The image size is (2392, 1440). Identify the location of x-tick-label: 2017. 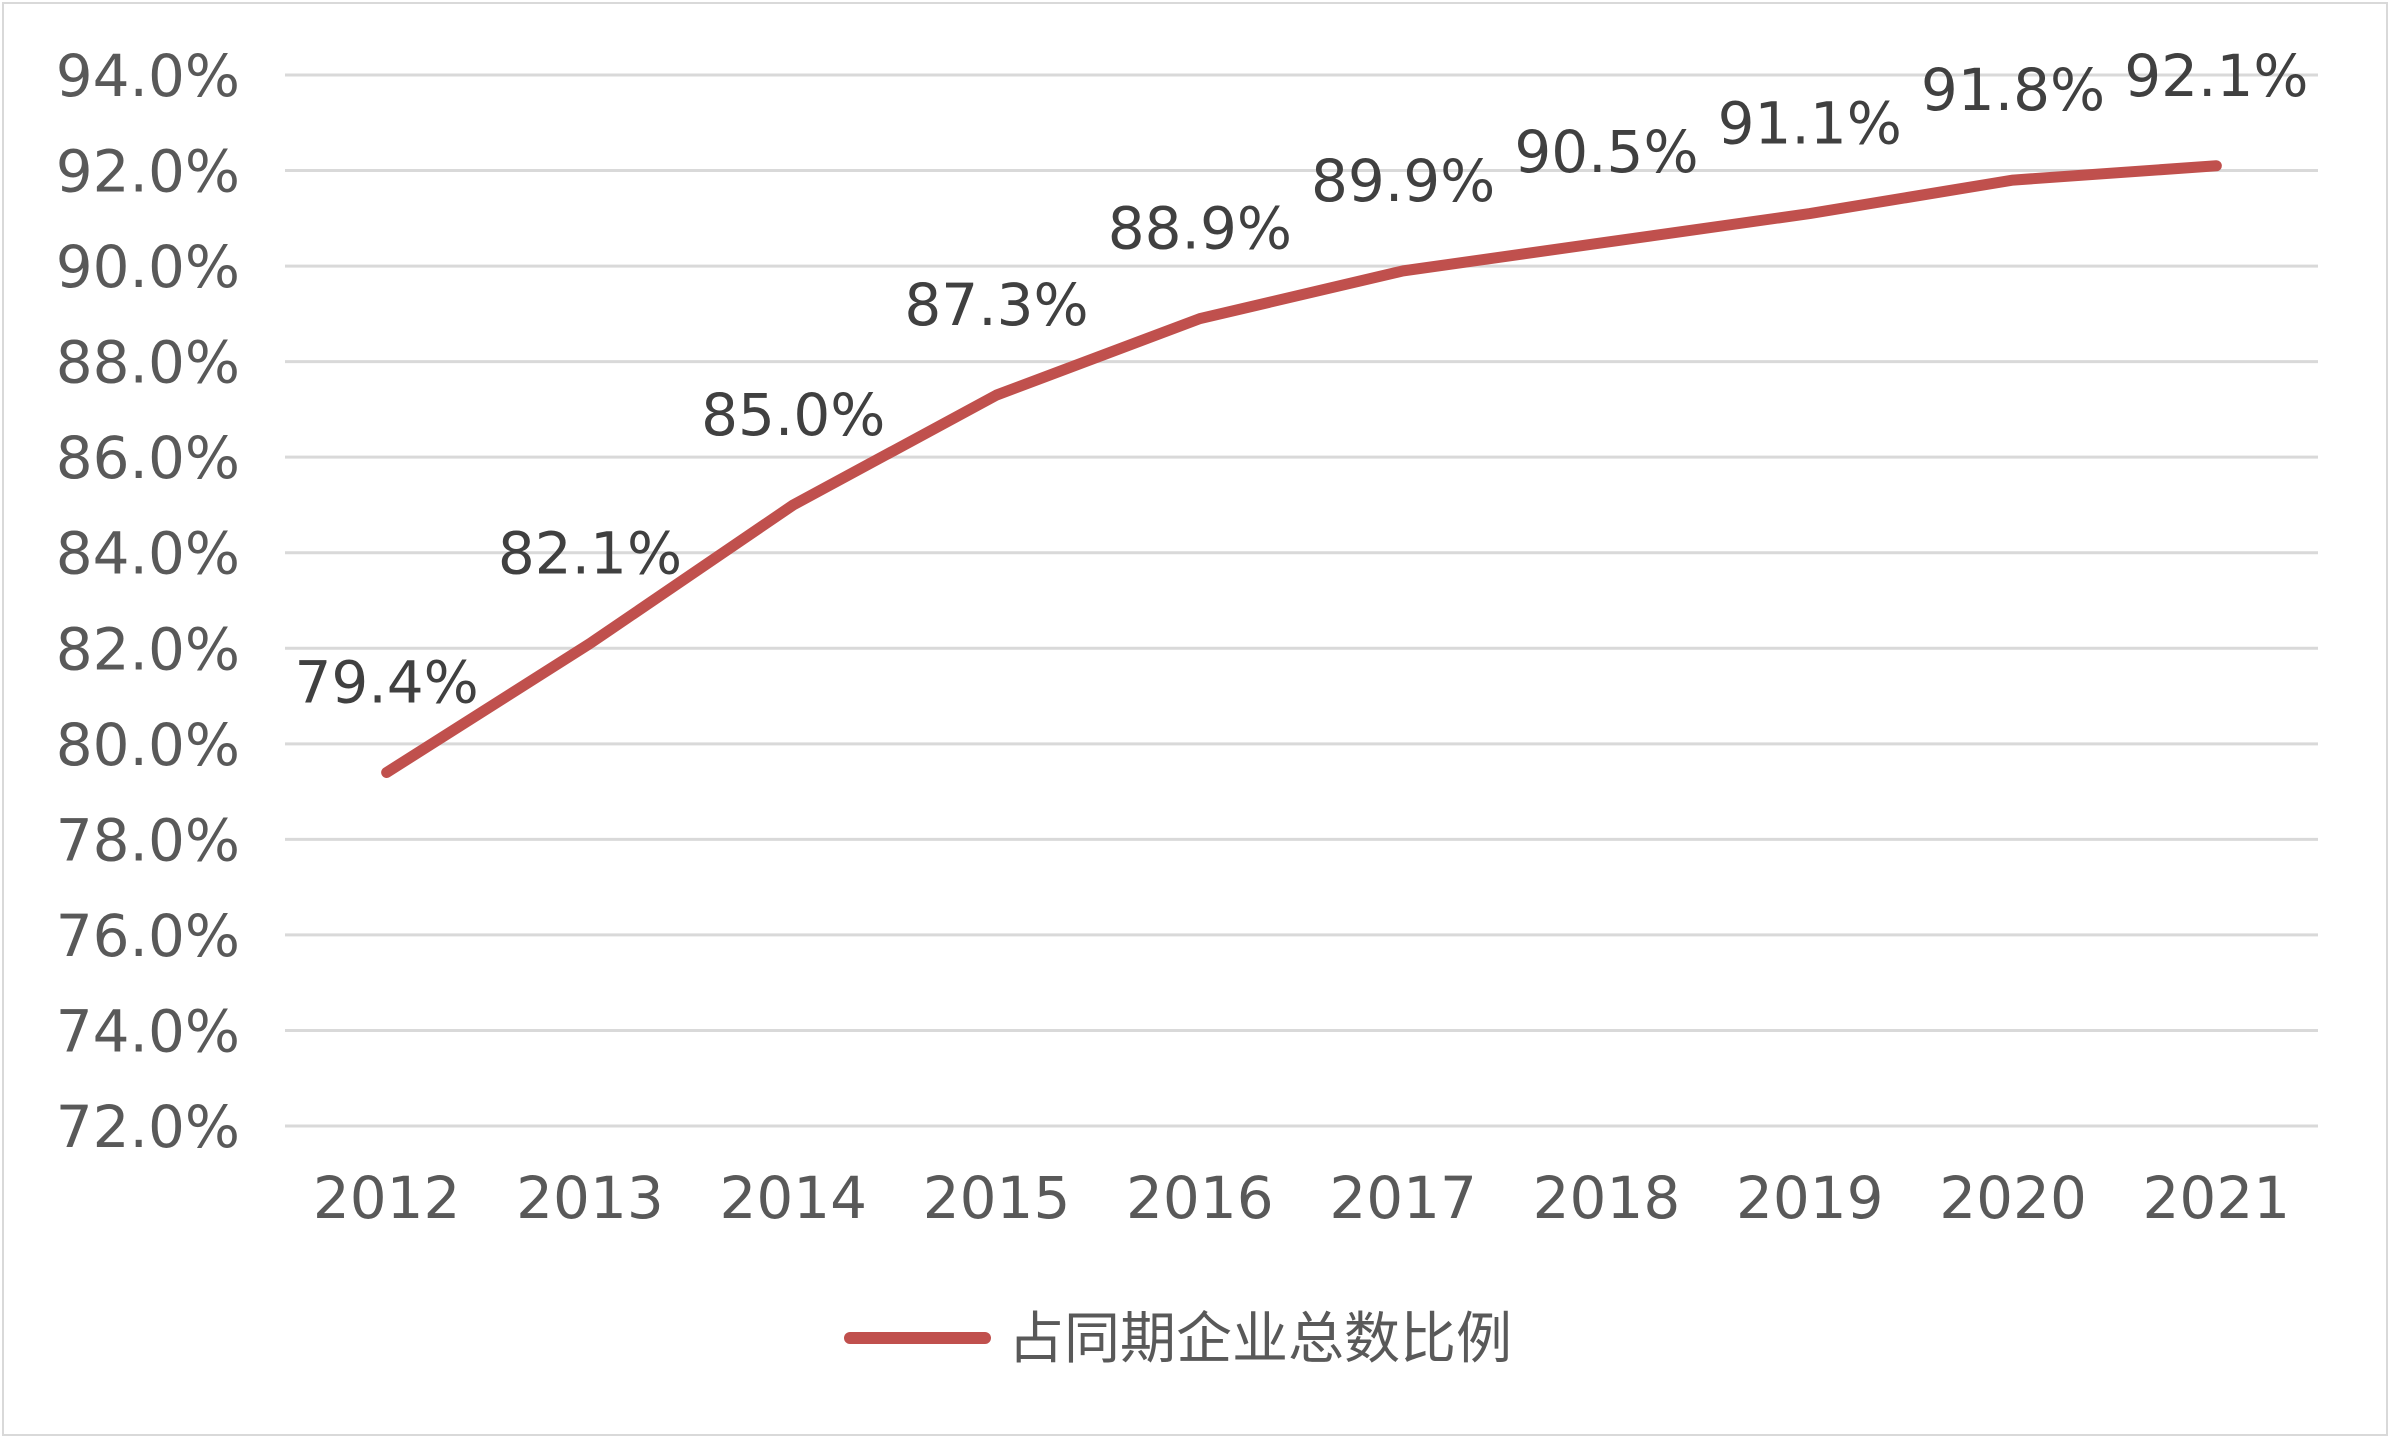
(1403, 1198).